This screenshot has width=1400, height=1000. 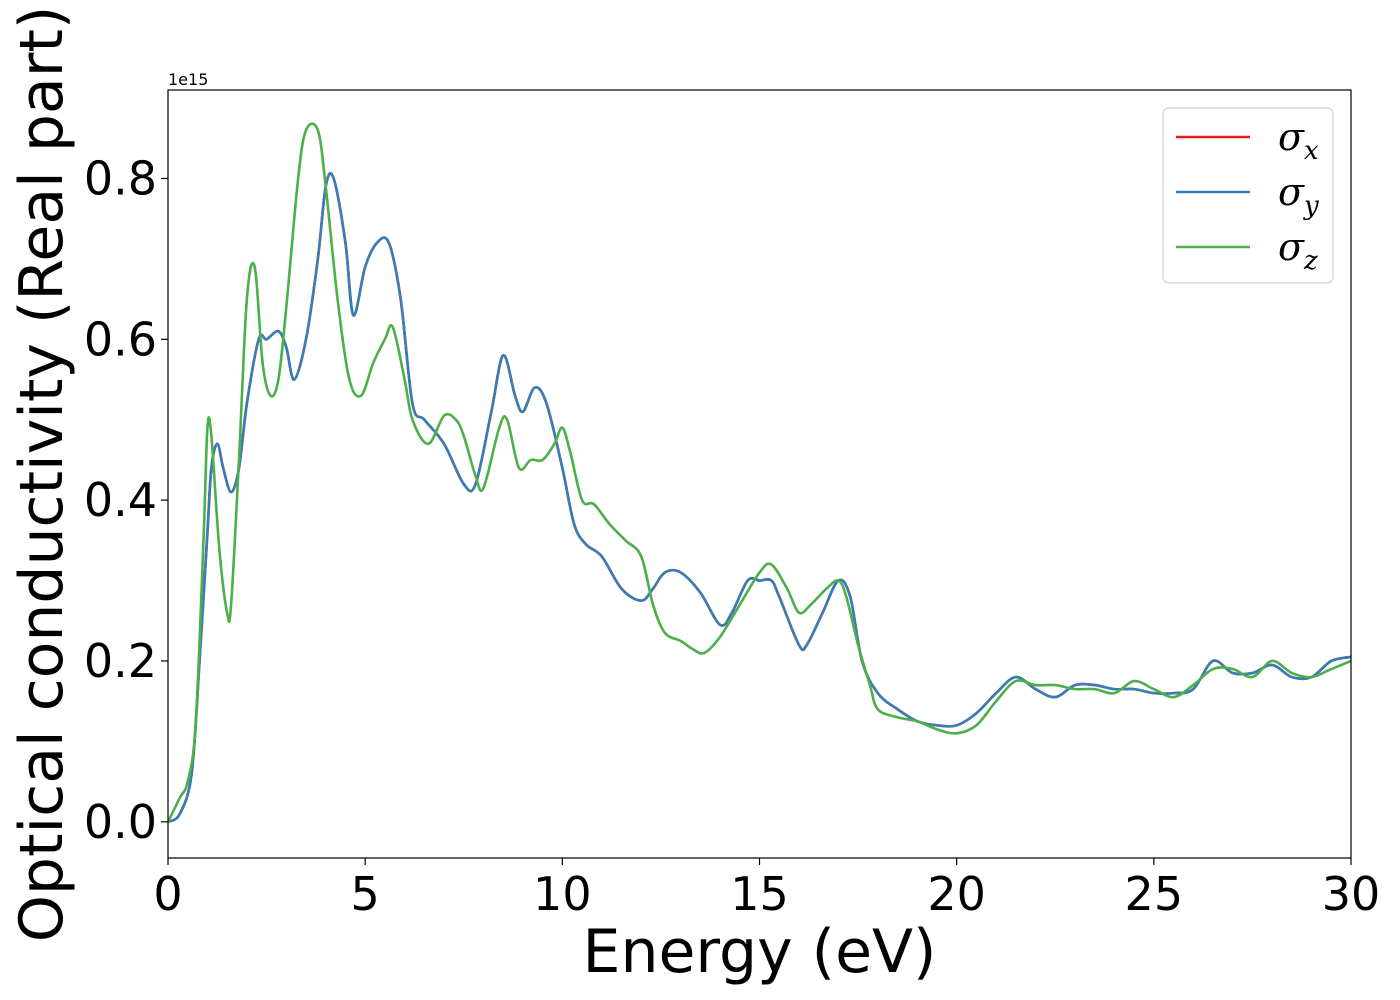 I want to click on x-tick-label: 20, so click(x=956, y=894).